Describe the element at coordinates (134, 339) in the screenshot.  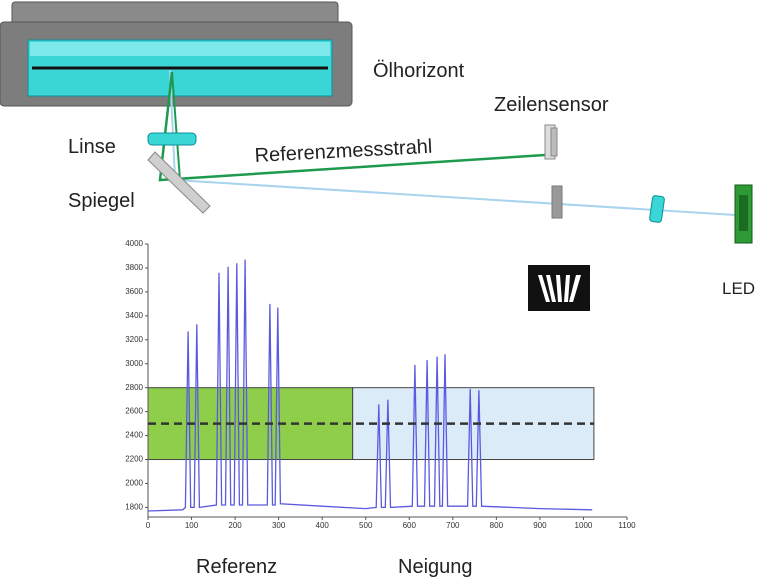
I see `y-tick-label: 3200` at that location.